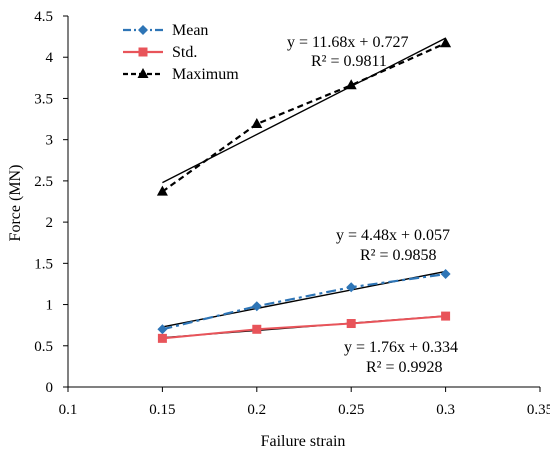  What do you see at coordinates (43, 99) in the screenshot?
I see `y-tick-label: 3.5` at bounding box center [43, 99].